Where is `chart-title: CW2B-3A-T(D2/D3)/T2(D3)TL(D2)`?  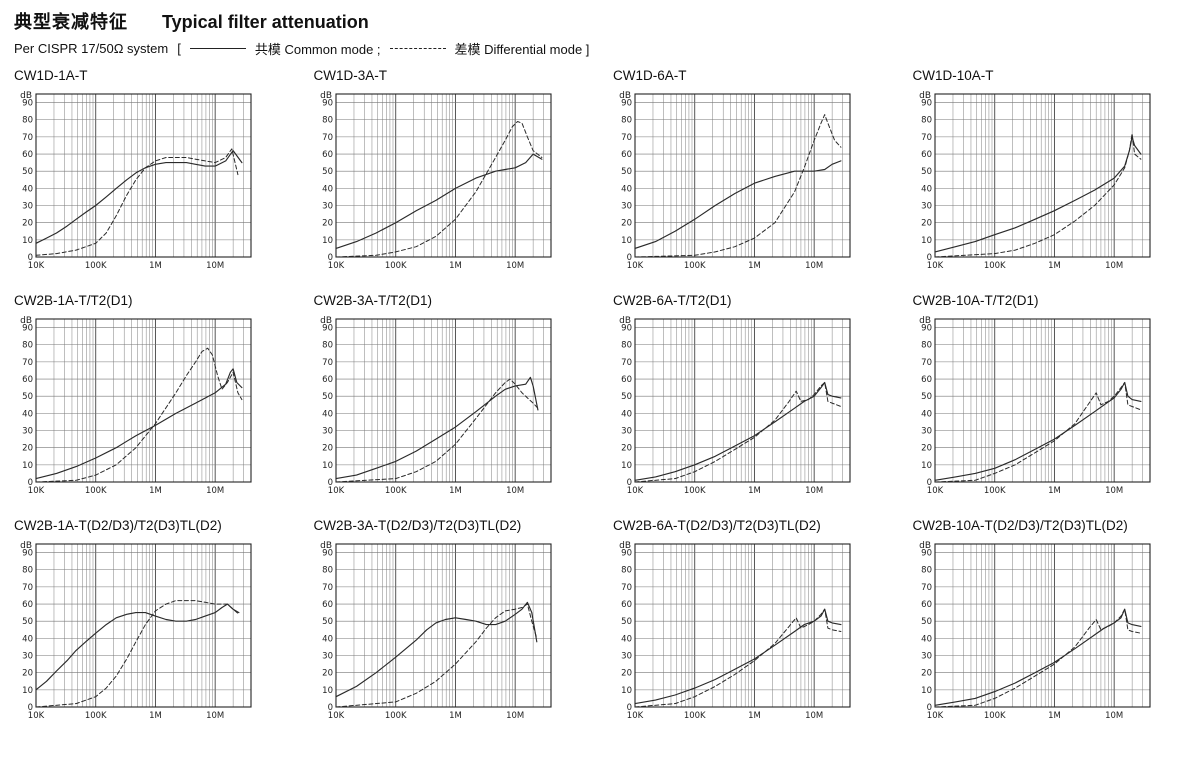
chart-title: CW2B-3A-T(D2/D3)/T2(D3)TL(D2) is located at coordinates (417, 525).